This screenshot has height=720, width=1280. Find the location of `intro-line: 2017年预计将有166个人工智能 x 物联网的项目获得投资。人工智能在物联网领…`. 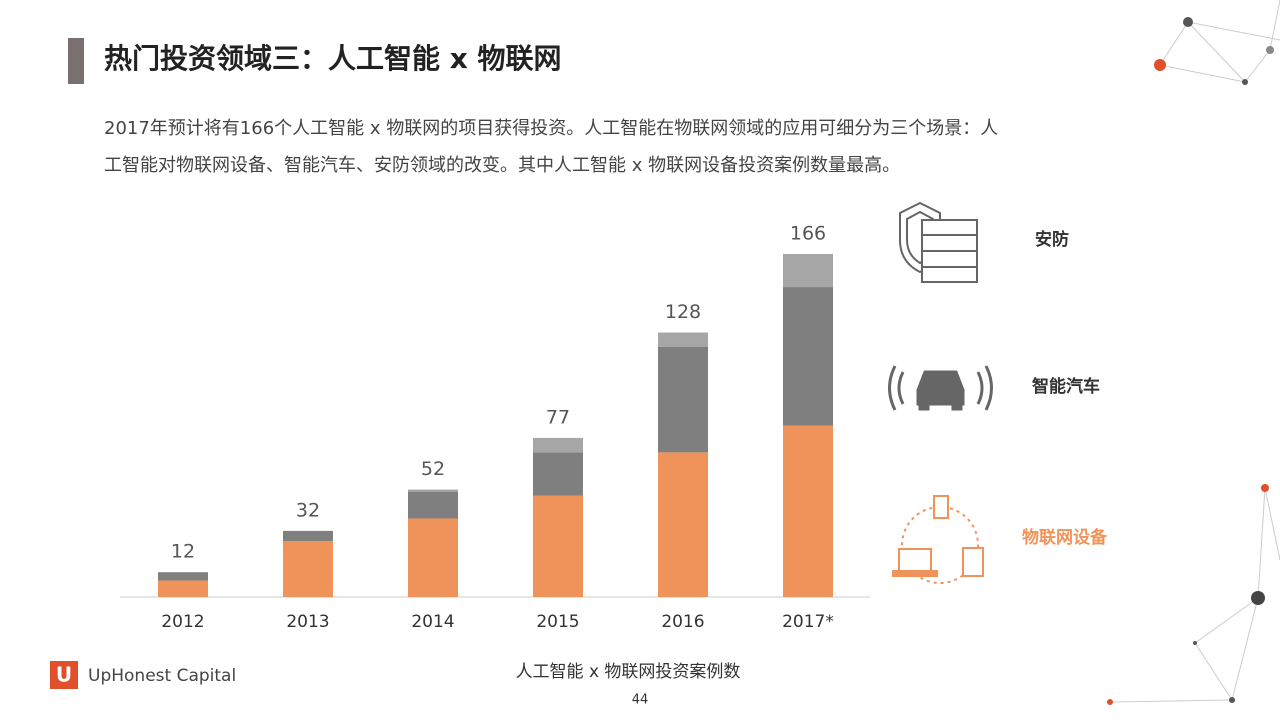

intro-line: 2017年预计将有166个人工智能 x 物联网的项目获得投资。人工智能在物联网领… is located at coordinates (551, 128).